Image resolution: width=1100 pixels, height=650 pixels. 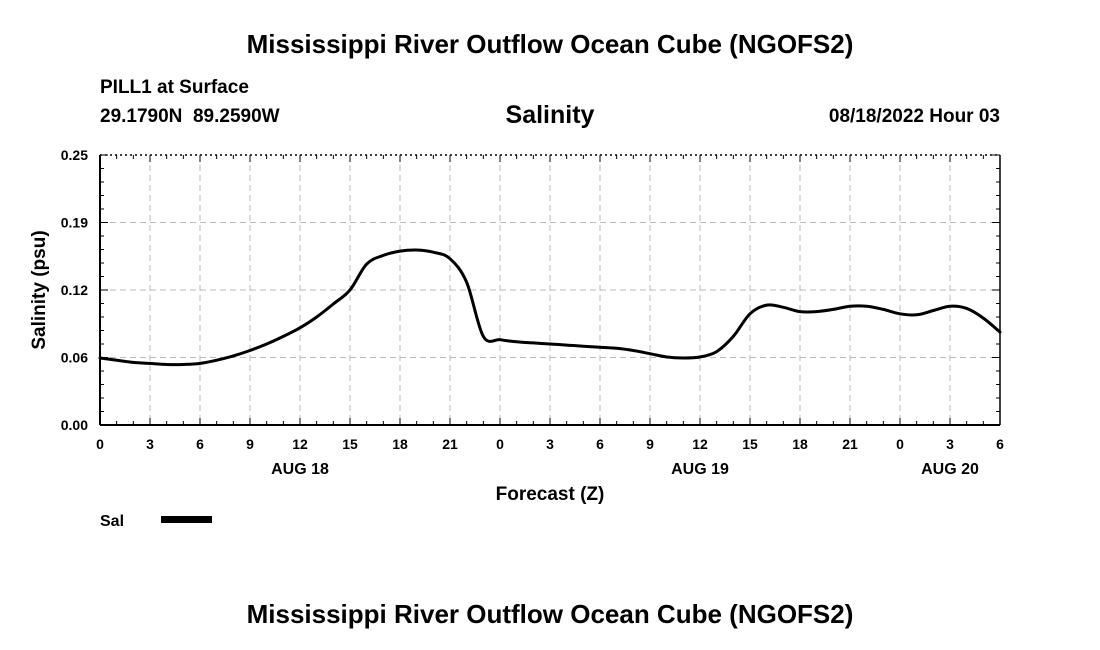 What do you see at coordinates (186, 519) in the screenshot?
I see `legend-swatch` at bounding box center [186, 519].